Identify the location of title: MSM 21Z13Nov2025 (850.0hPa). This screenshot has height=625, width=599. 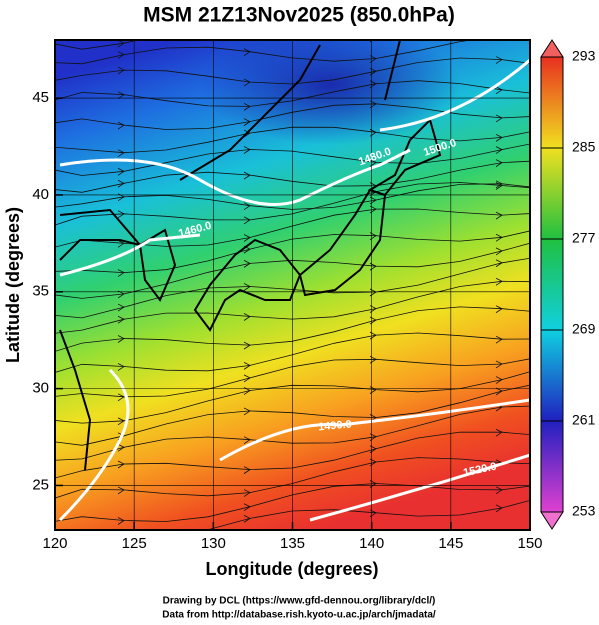
(299, 15).